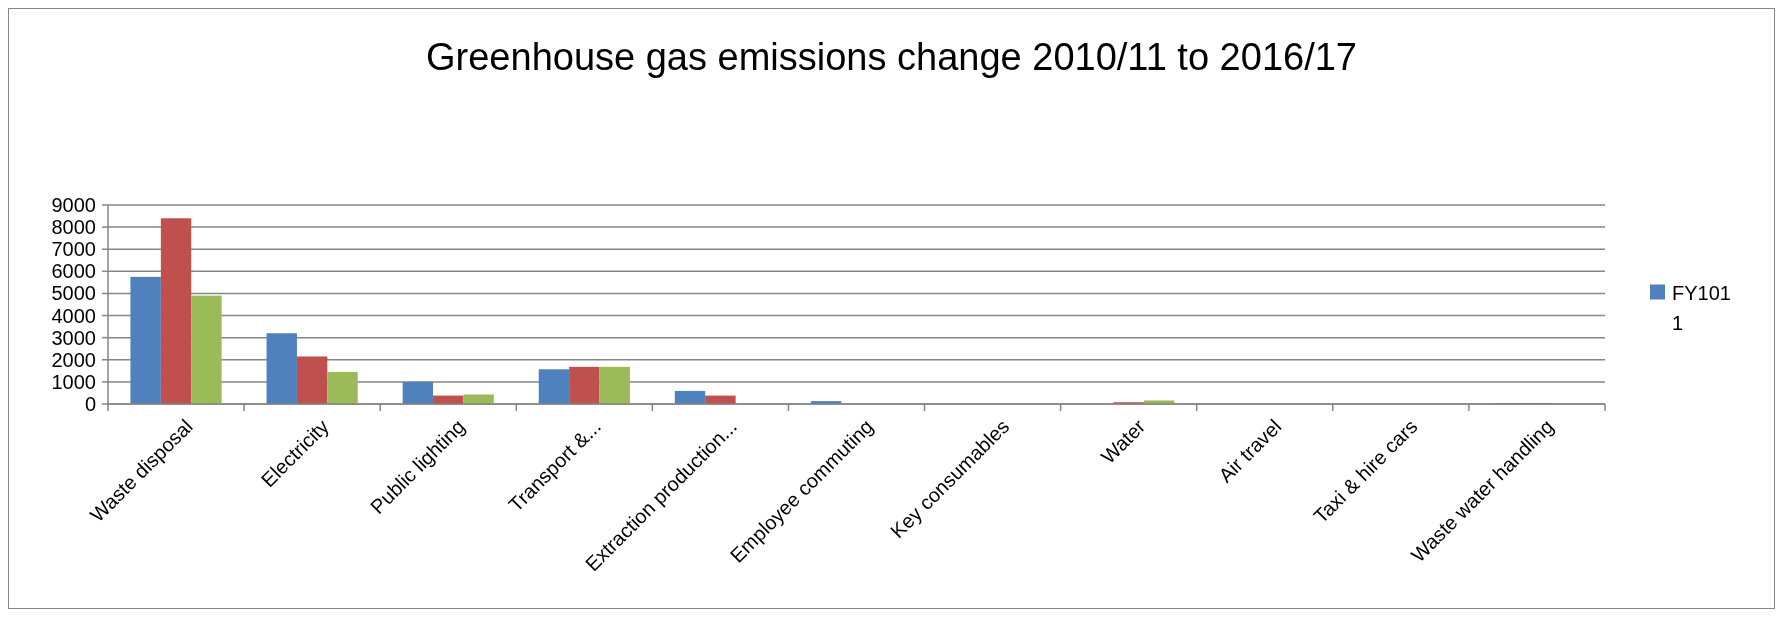  I want to click on y-tick-label: 0, so click(90, 404).